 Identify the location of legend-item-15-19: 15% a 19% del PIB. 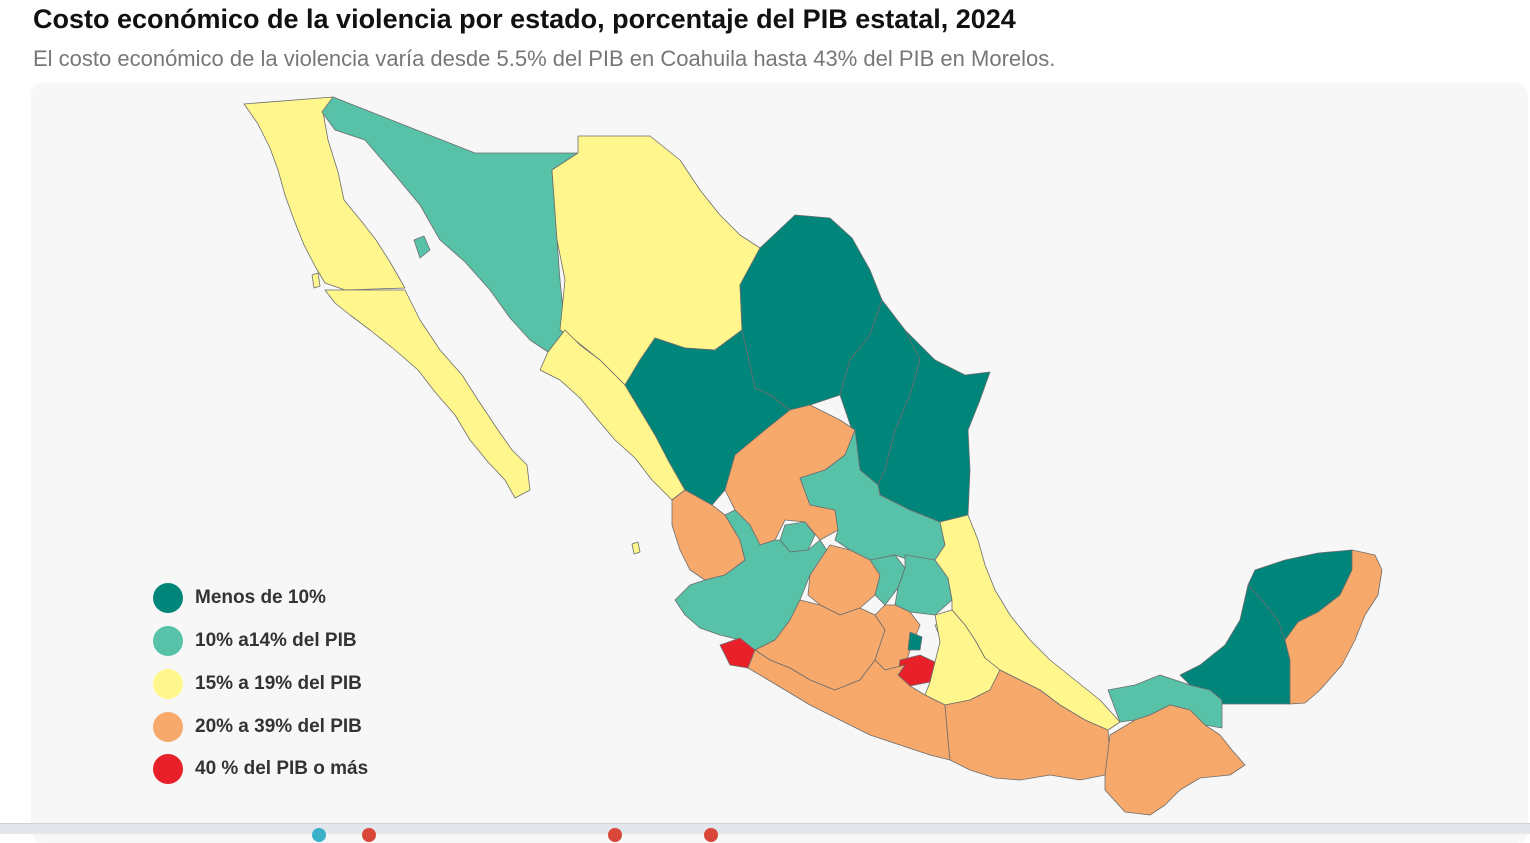
(257, 684).